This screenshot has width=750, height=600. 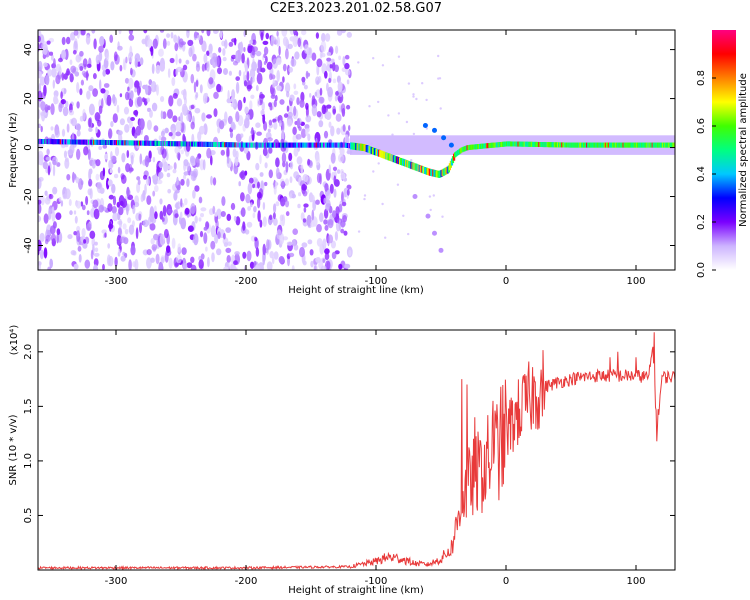 I want to click on stray-point, so click(x=383, y=65).